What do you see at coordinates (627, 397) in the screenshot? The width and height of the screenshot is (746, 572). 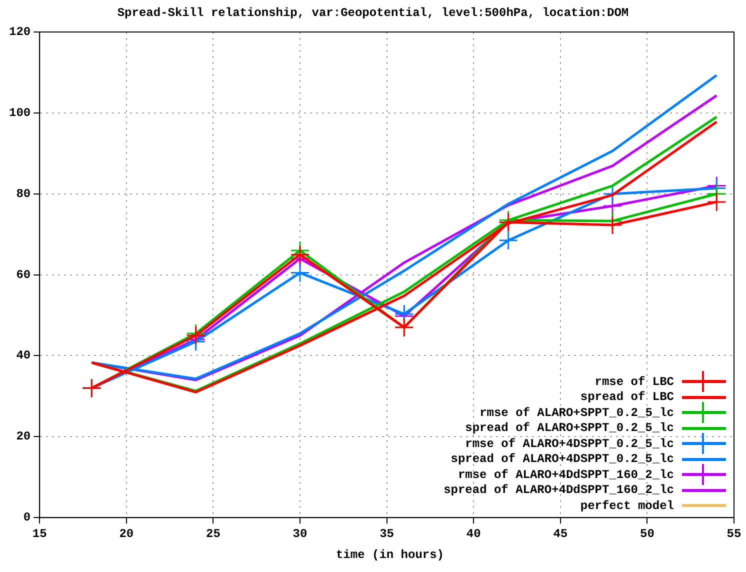 I see `legend-label: spread of LBC` at bounding box center [627, 397].